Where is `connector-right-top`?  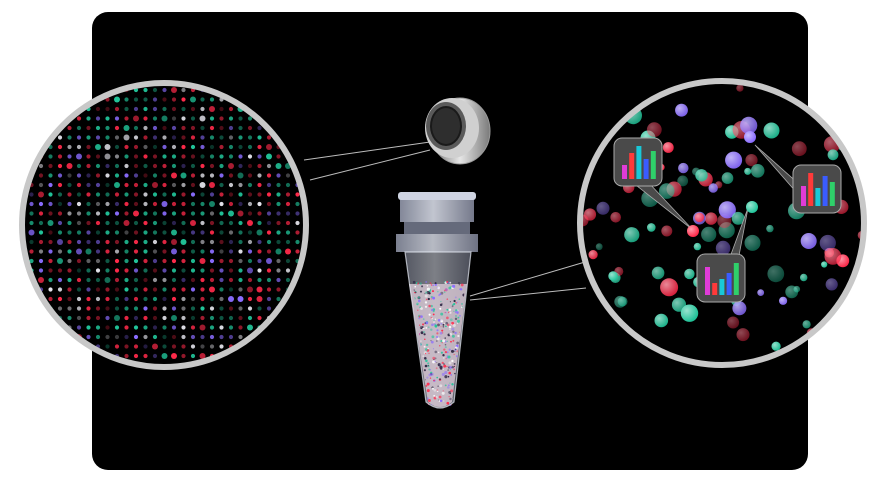 connector-right-top is located at coordinates (527, 279).